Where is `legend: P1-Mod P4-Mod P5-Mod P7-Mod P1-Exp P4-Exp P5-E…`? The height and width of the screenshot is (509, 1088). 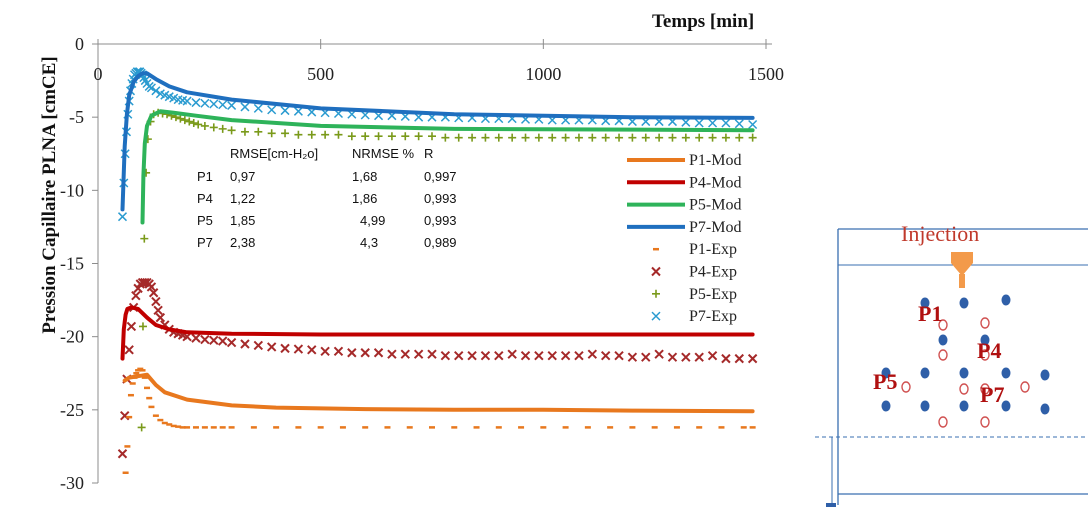
legend: P1-Mod P4-Mod P5-Mod P7-Mod P1-Exp P4-Exp P5-E… is located at coordinates (684, 238).